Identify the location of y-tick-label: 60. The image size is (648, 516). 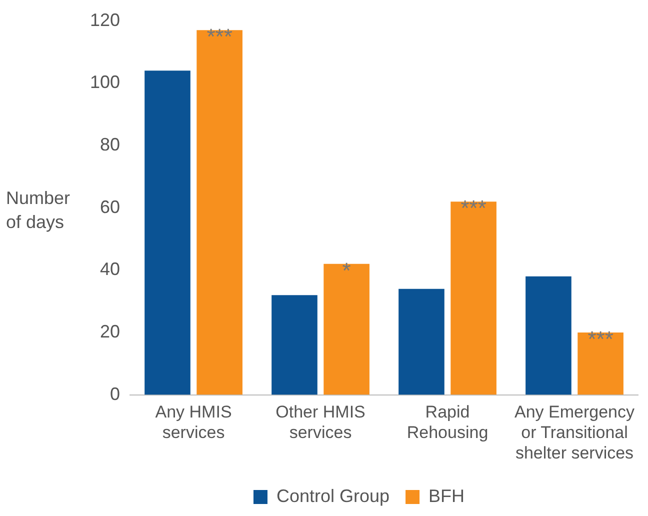
(110, 206).